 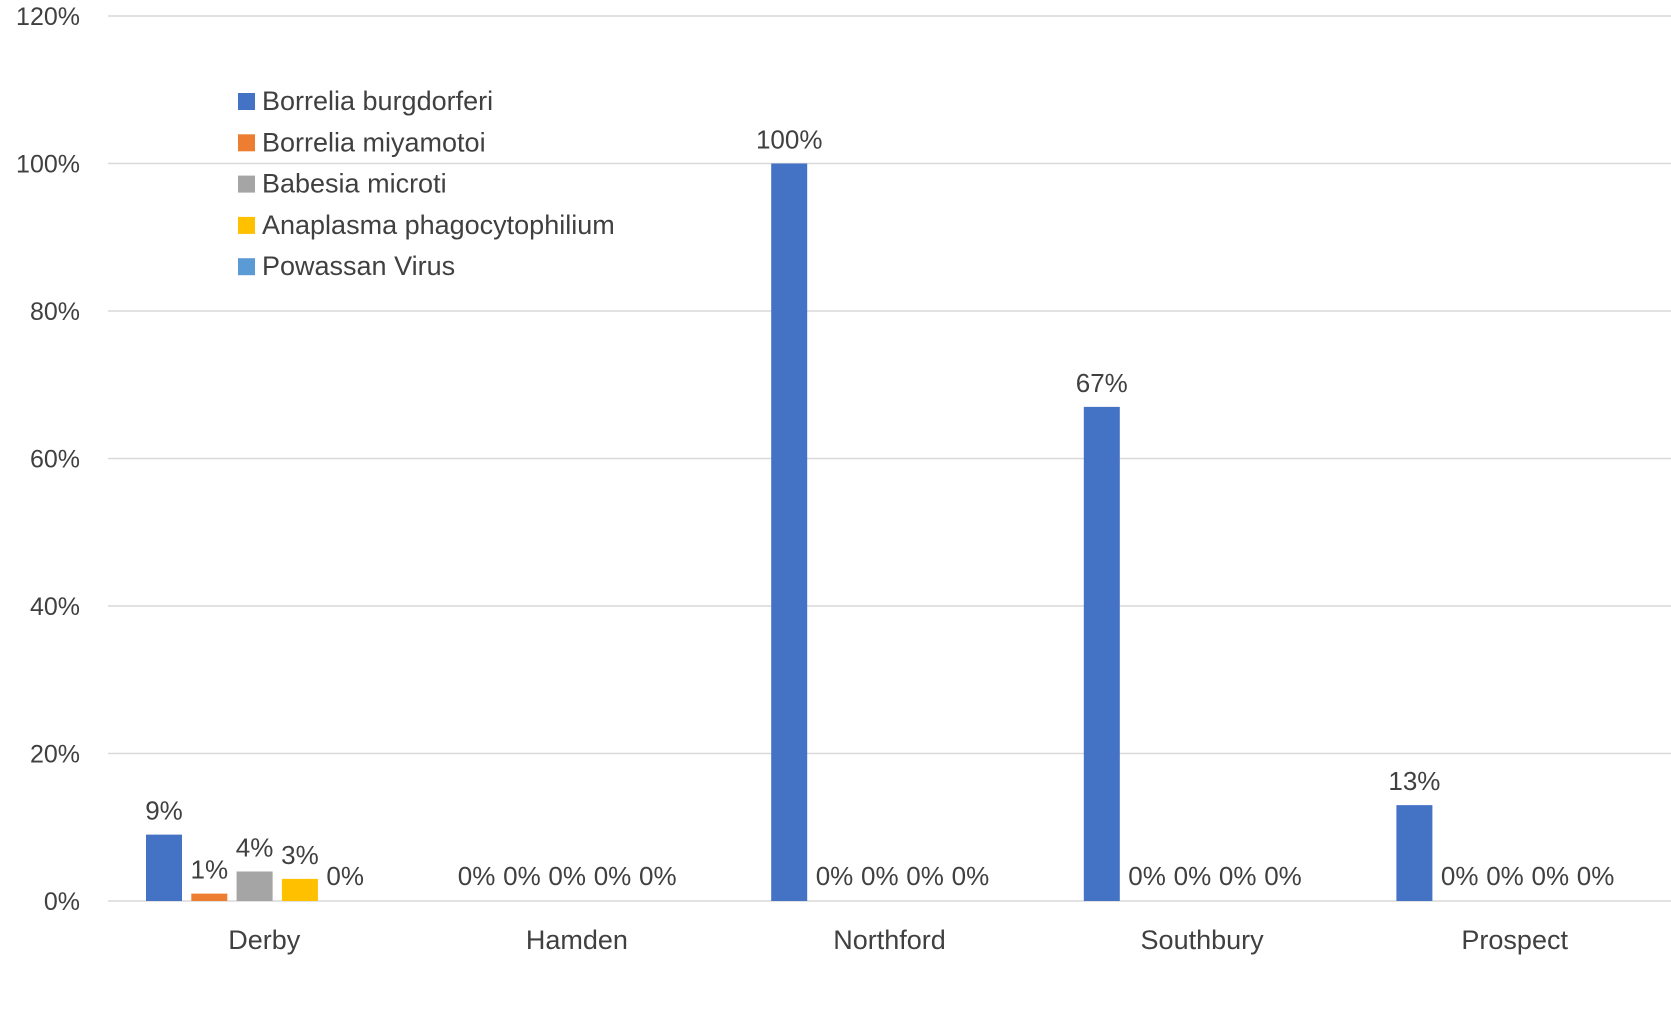 What do you see at coordinates (55, 460) in the screenshot?
I see `y-tick-label: 60%` at bounding box center [55, 460].